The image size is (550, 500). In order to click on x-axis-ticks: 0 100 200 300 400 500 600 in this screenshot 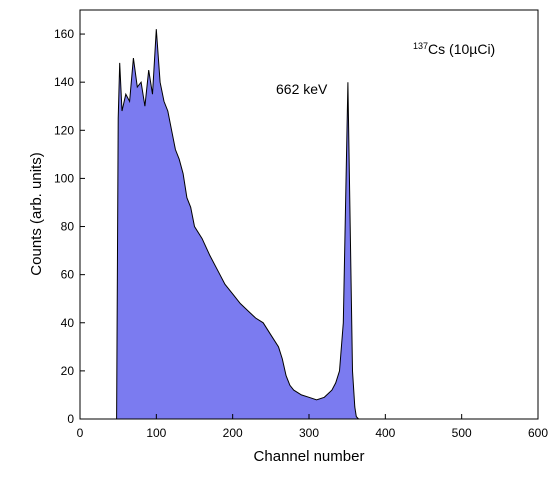, I will do `click(312, 427)`.